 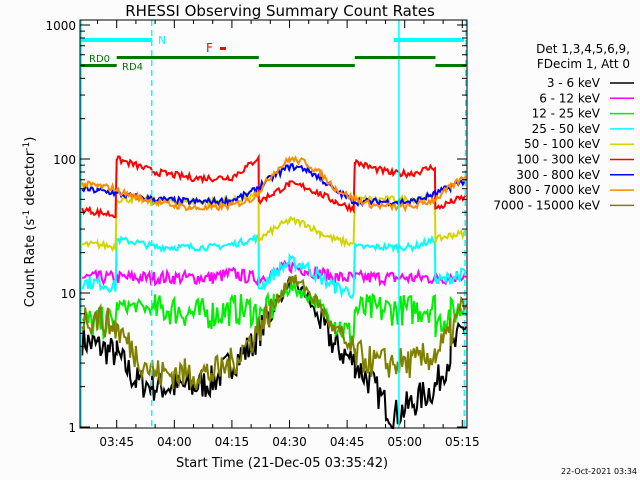 I want to click on x-tick-label: 04:45, so click(x=347, y=442).